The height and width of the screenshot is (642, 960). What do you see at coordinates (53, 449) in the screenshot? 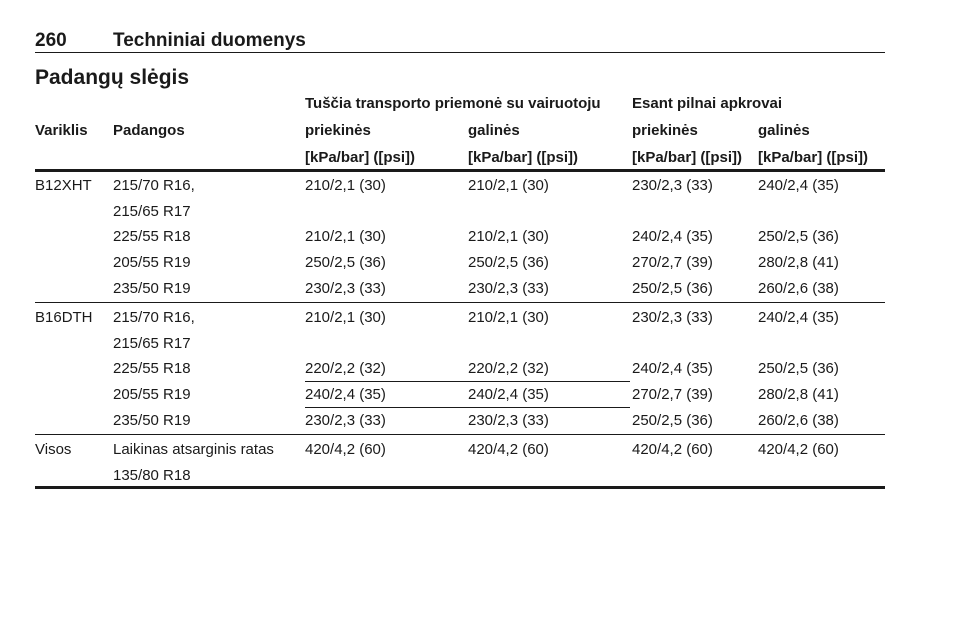
I see `engine: Visos` at bounding box center [53, 449].